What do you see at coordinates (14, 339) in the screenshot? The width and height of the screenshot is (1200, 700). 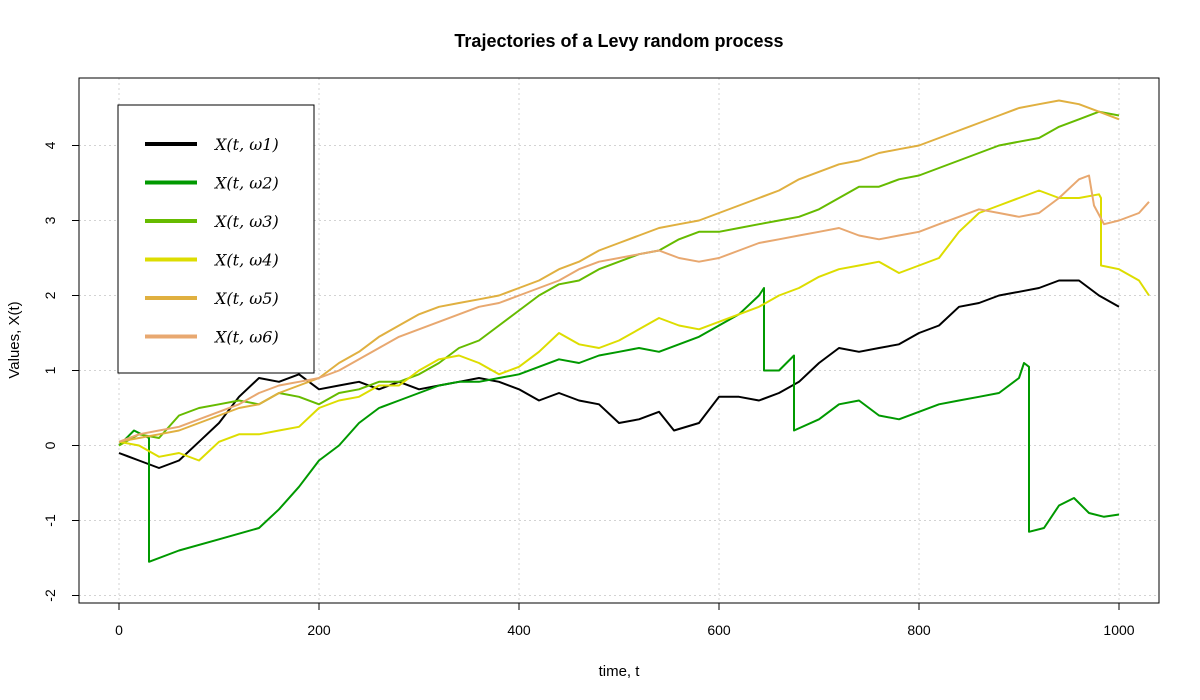 I see `y-axis-label: Values, X(t)` at bounding box center [14, 339].